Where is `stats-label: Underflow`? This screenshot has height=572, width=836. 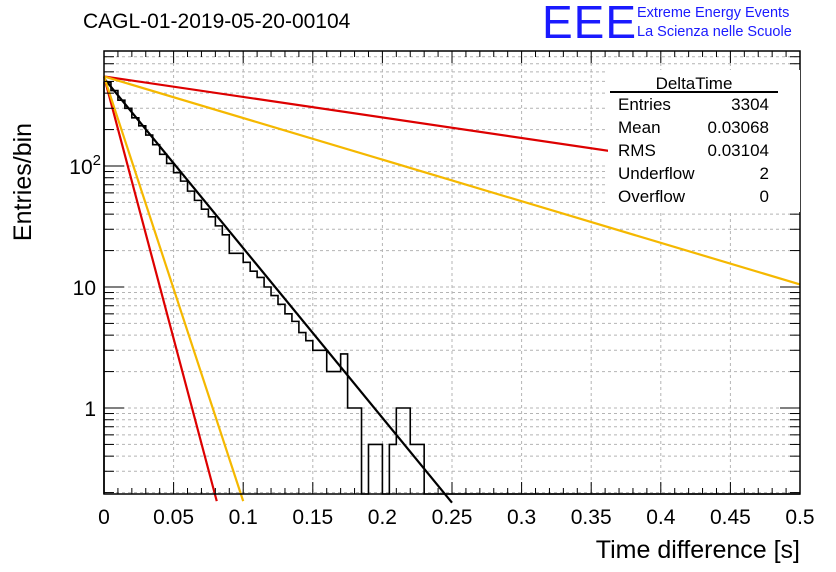
stats-label: Underflow is located at coordinates (656, 173).